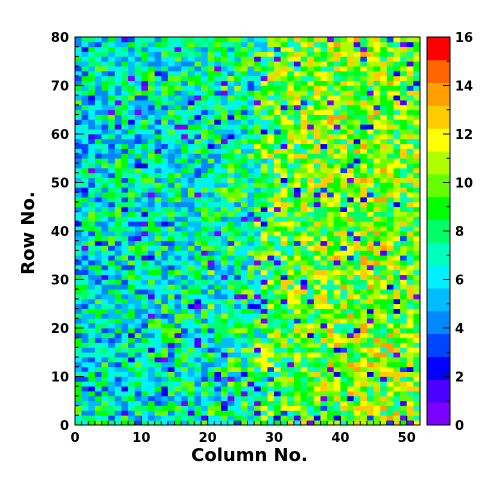 This screenshot has height=500, width=500. I want to click on colorbar-segment, so click(438, 277).